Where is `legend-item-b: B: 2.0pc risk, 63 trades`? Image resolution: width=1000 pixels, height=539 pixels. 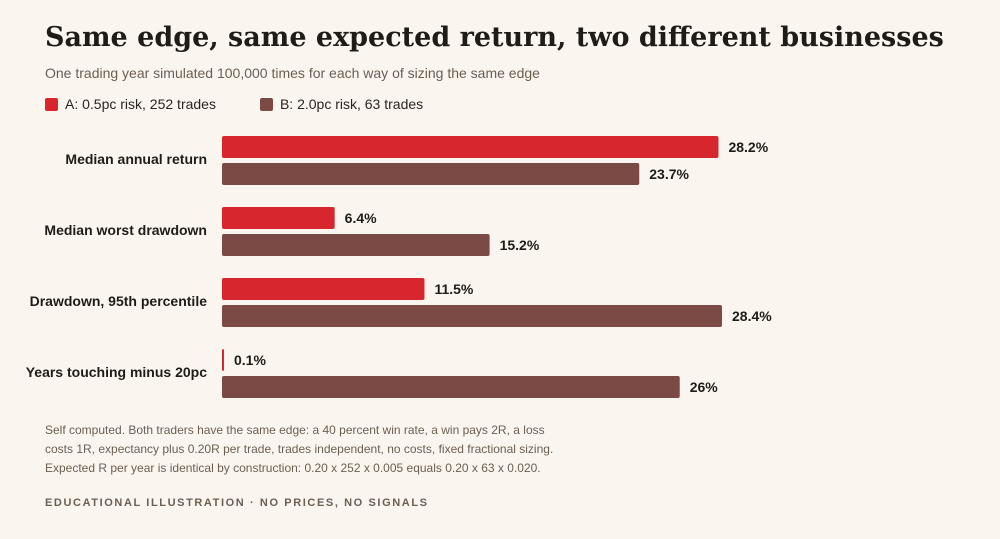
legend-item-b: B: 2.0pc risk, 63 trades is located at coordinates (341, 104).